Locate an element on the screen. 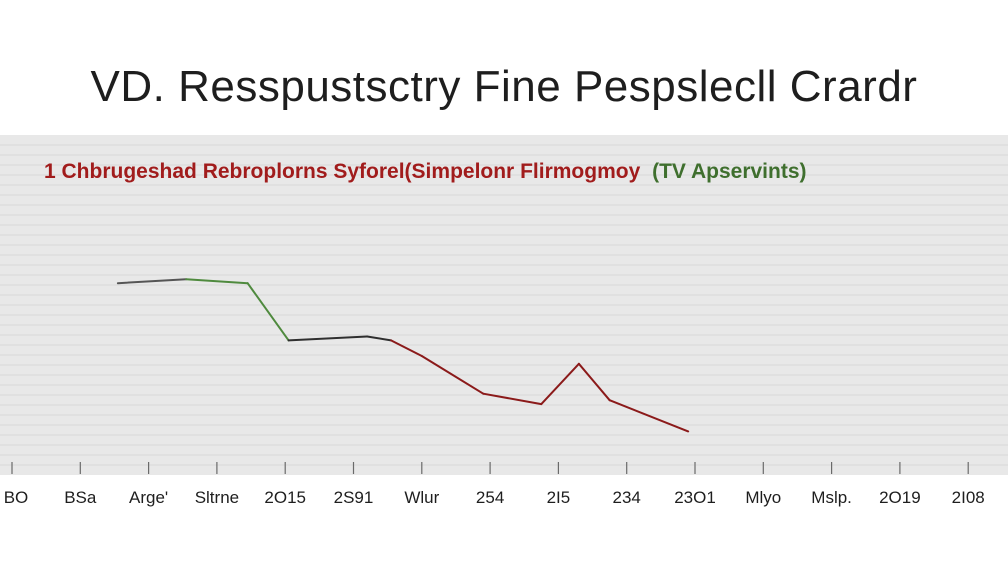  chart-title: VD. Resspustsctry Fine Pespslecll Crardr is located at coordinates (504, 86).